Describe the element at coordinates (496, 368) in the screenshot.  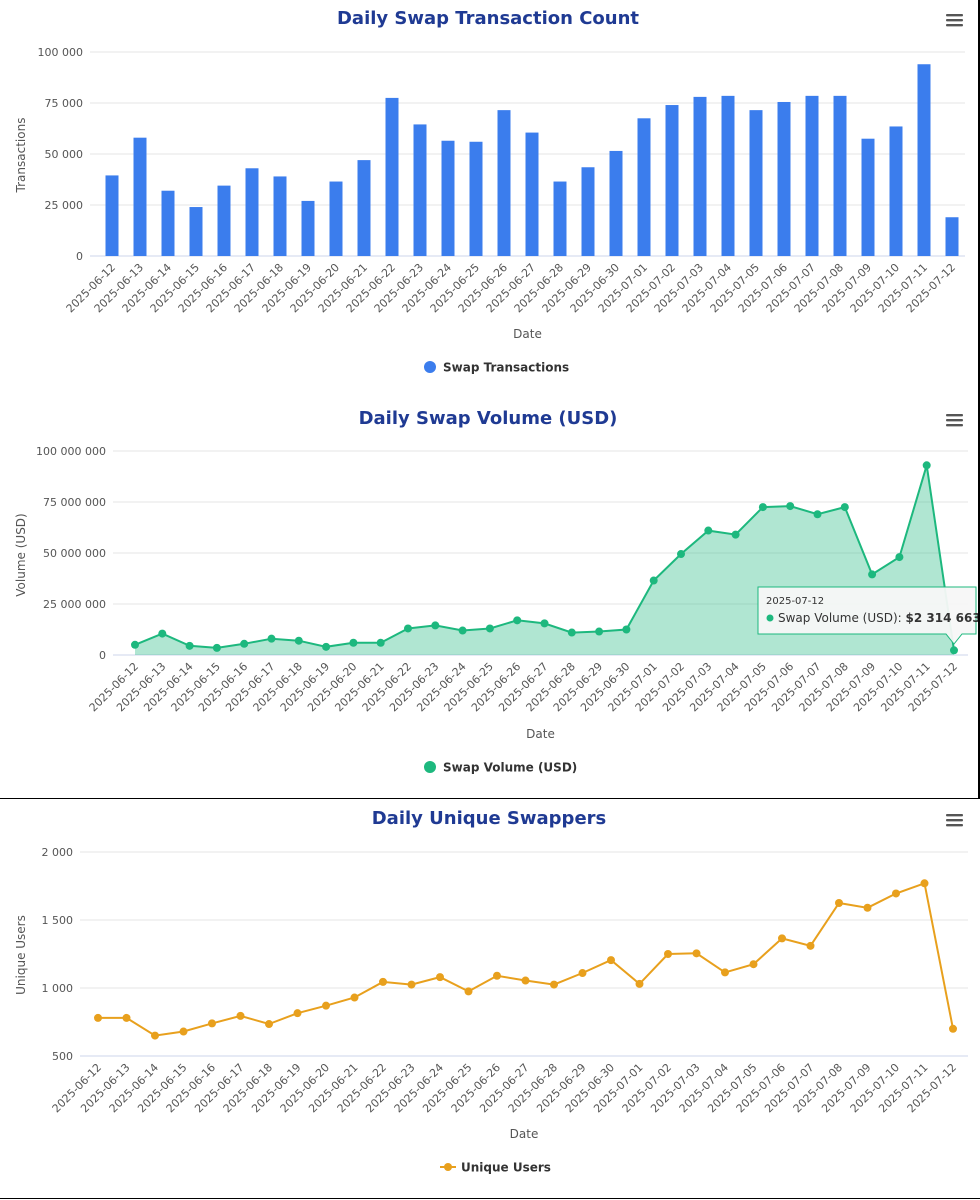
I see `legend-item: Swap Transactions` at that location.